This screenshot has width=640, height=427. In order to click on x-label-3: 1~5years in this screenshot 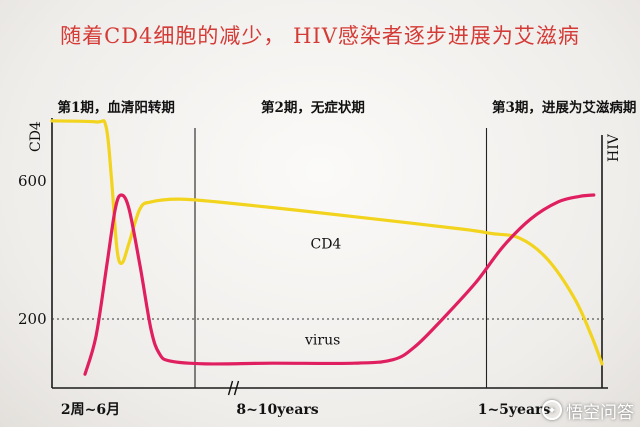, I will do `click(514, 410)`.